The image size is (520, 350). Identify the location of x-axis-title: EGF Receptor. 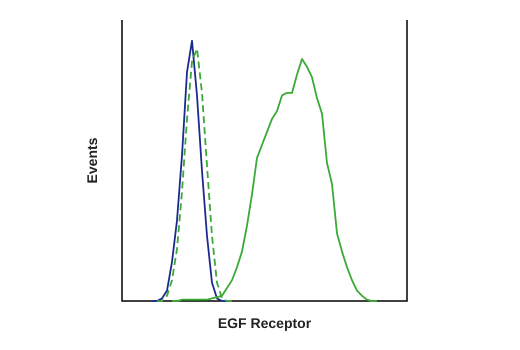
(265, 322).